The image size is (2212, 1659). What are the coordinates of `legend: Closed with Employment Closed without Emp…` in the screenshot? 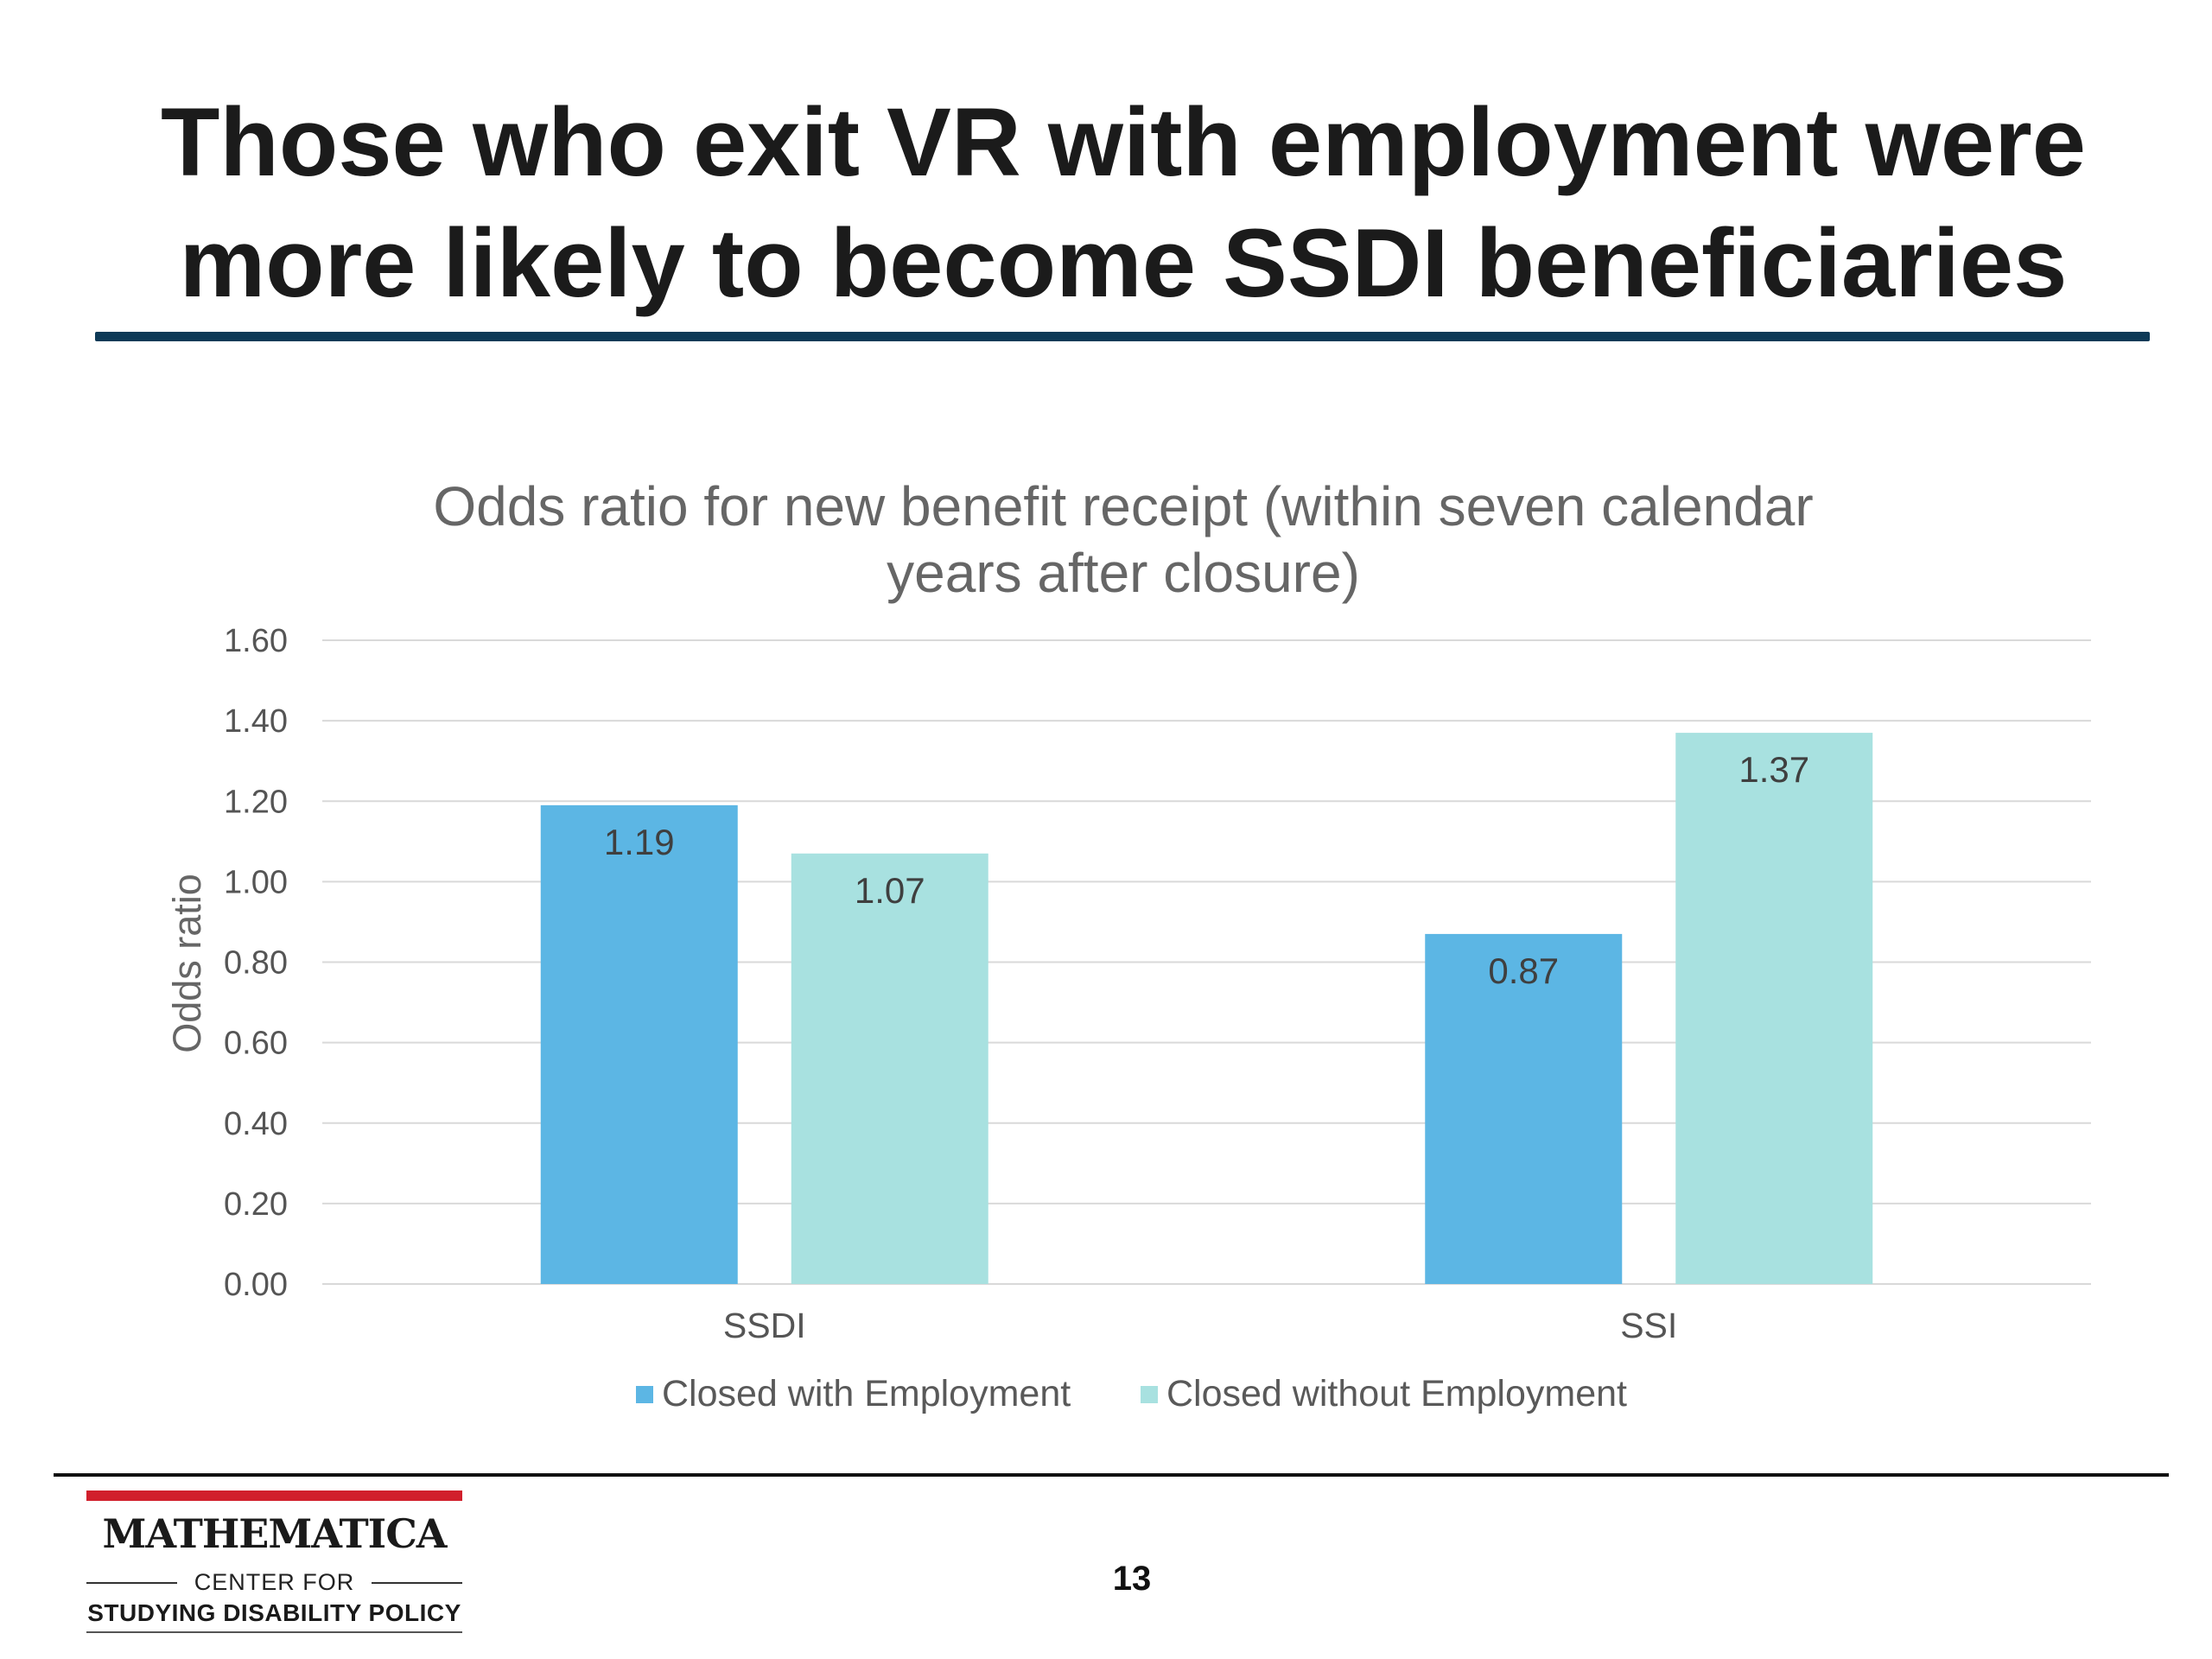 It's located at (1131, 1393).